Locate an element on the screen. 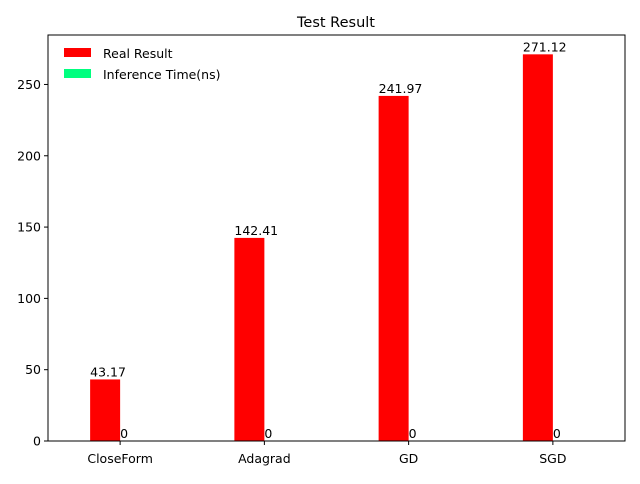 The image size is (640, 484). data-label-inference-time-gd: 0 is located at coordinates (413, 433).